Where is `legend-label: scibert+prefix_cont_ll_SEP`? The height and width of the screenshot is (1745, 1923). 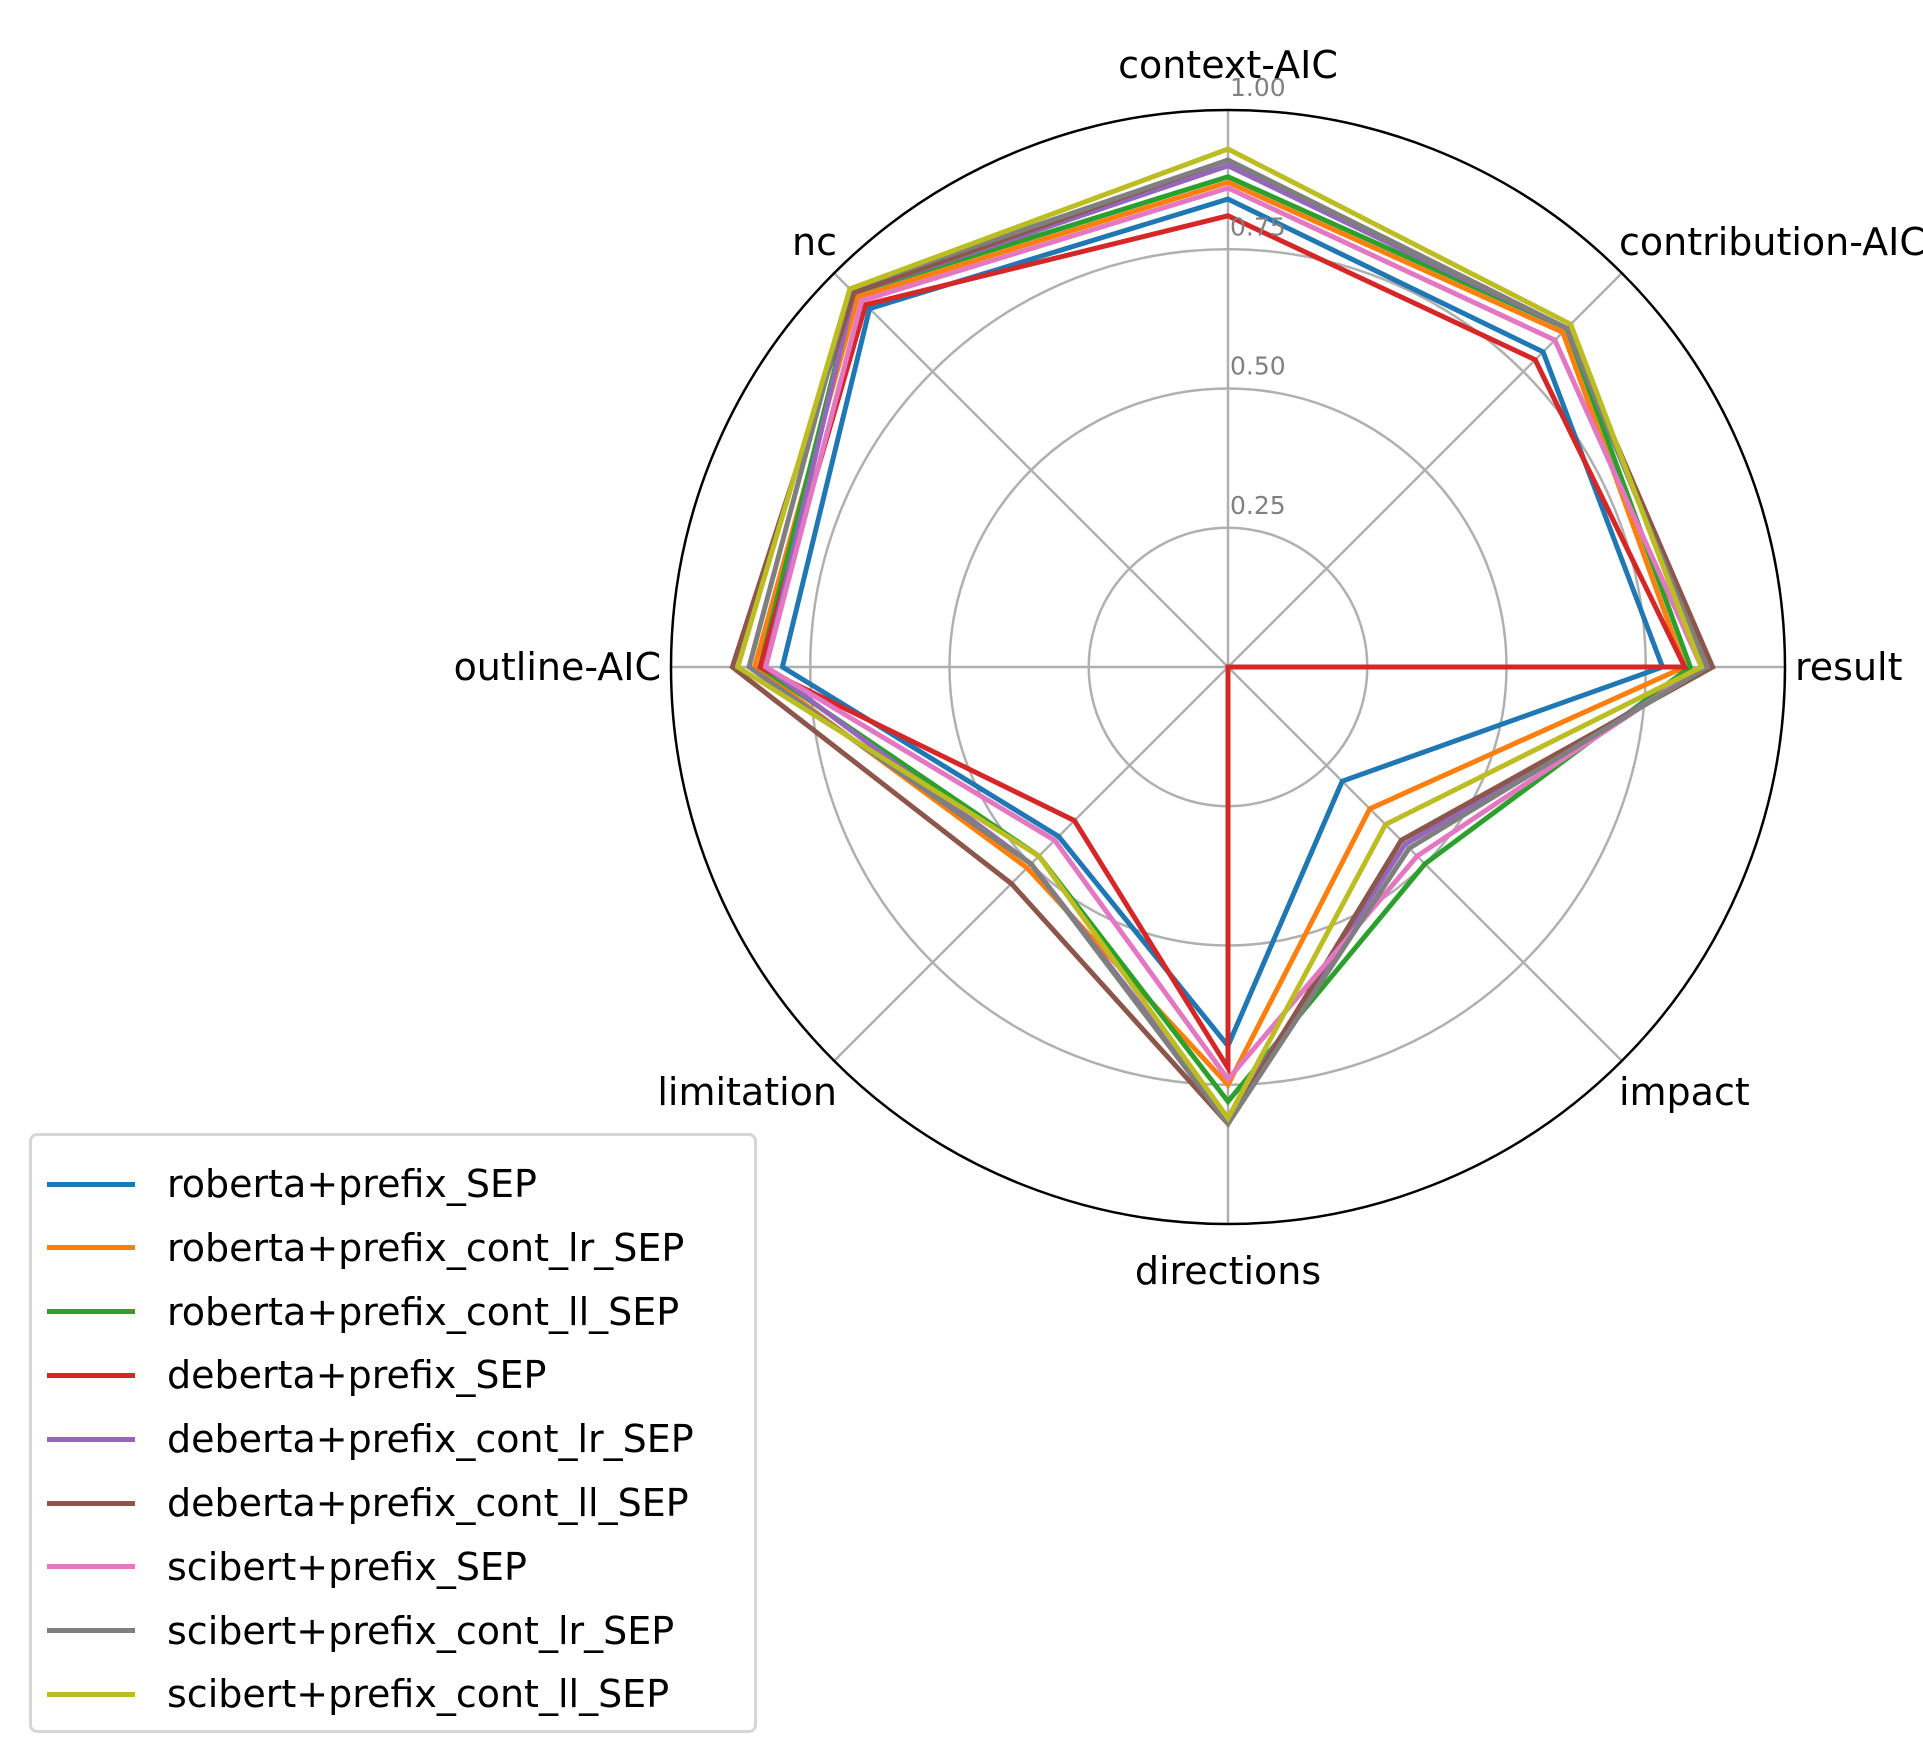
legend-label: scibert+prefix_cont_ll_SEP is located at coordinates (418, 1694).